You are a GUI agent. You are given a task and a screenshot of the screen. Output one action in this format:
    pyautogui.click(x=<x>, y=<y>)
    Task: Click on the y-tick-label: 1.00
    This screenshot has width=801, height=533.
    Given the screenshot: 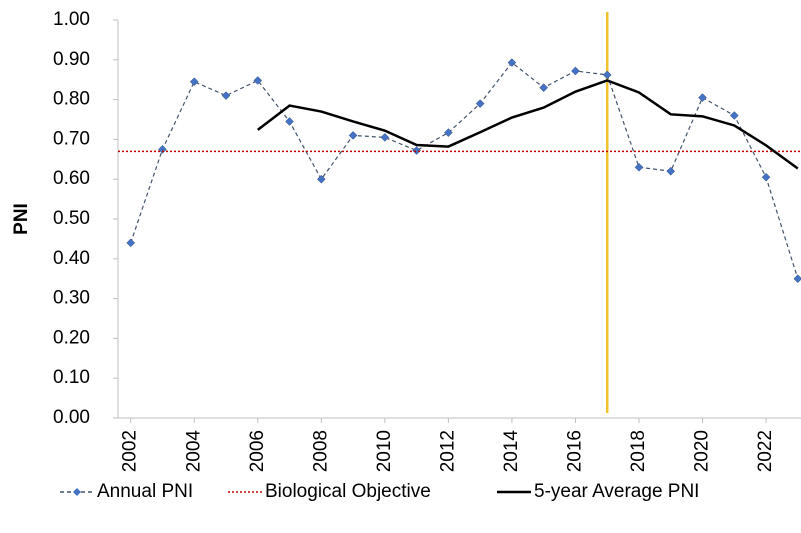 What is the action you would take?
    pyautogui.click(x=71, y=19)
    